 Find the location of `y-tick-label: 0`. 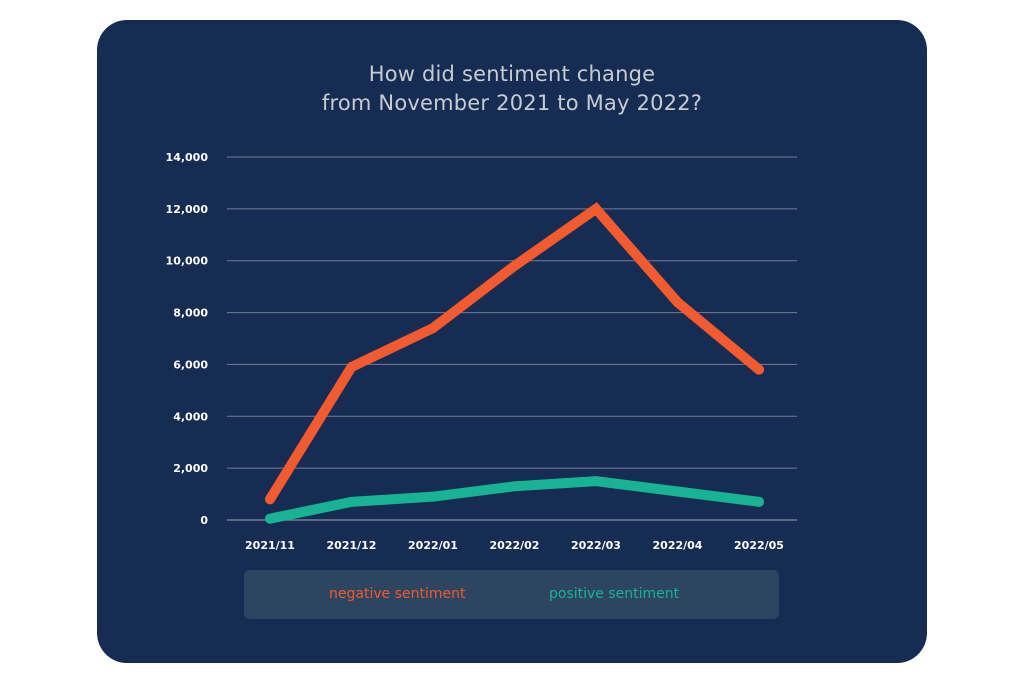

y-tick-label: 0 is located at coordinates (204, 520).